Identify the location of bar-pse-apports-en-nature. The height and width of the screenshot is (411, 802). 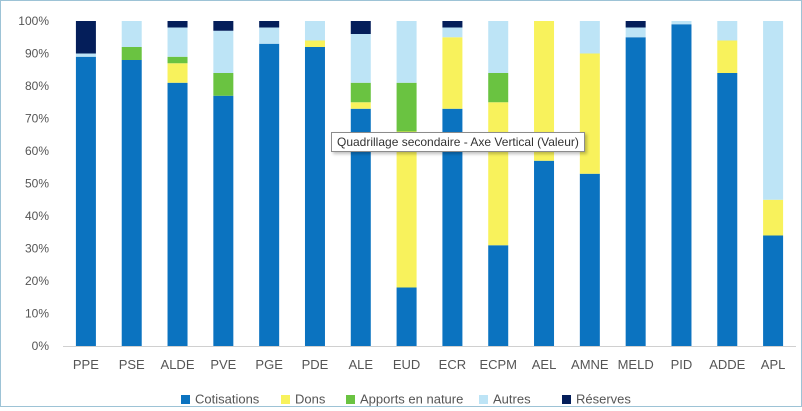
(131, 53).